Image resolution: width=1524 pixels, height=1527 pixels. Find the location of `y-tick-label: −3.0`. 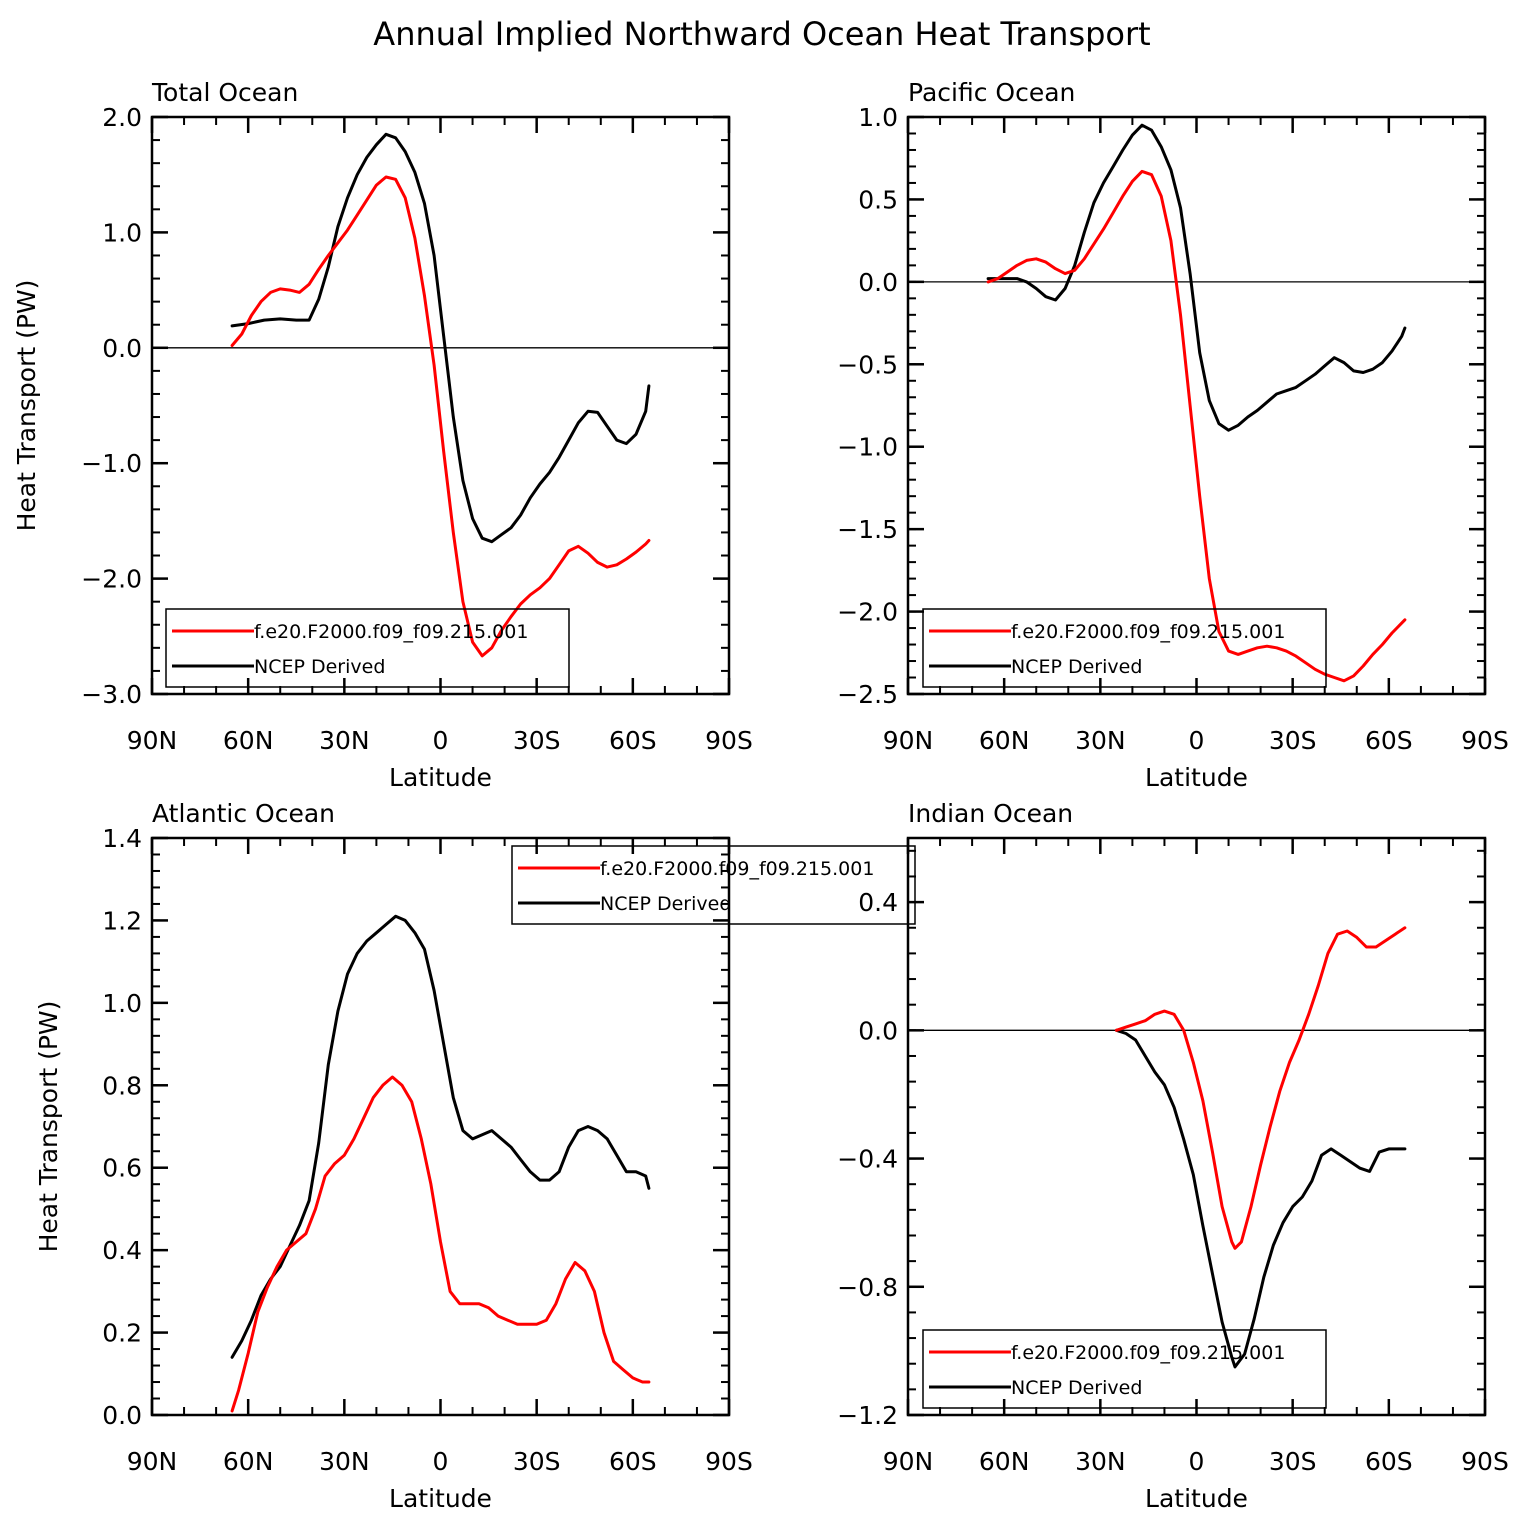

y-tick-label: −3.0 is located at coordinates (111, 694).